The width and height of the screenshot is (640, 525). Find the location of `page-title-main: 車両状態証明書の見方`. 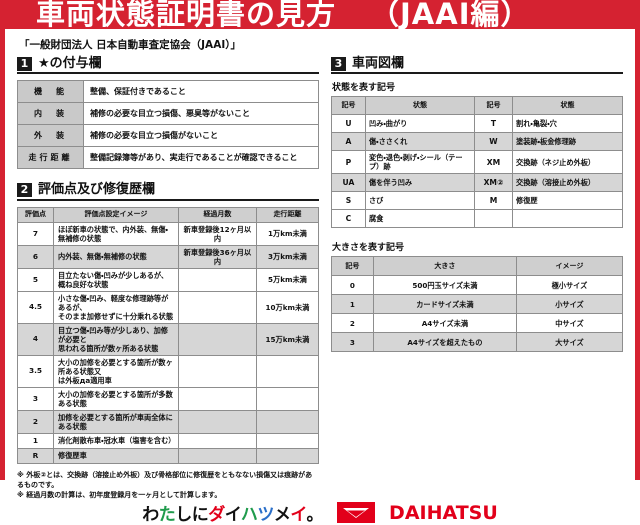

page-title-main: 車両状態証明書の見方 is located at coordinates (186, 15).